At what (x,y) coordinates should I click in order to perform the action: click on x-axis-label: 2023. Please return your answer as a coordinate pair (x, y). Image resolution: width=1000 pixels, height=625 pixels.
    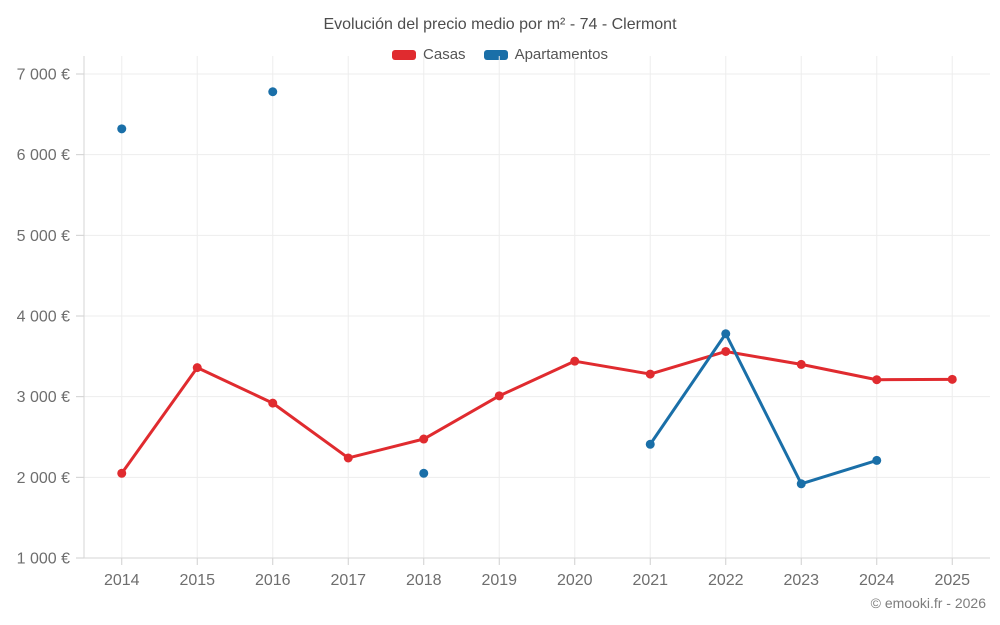
    Looking at the image, I should click on (801, 580).